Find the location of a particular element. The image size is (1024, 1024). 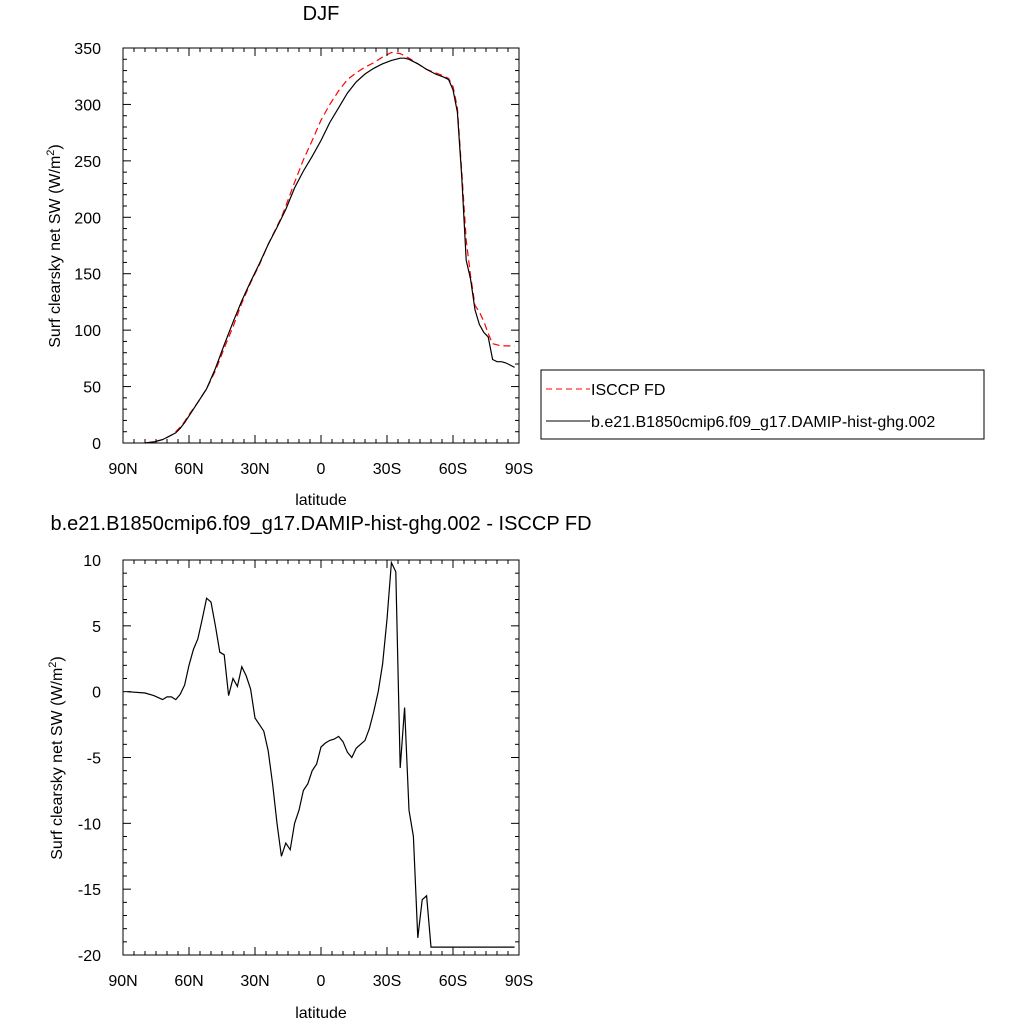

y-tick-label: 300 is located at coordinates (87, 105).